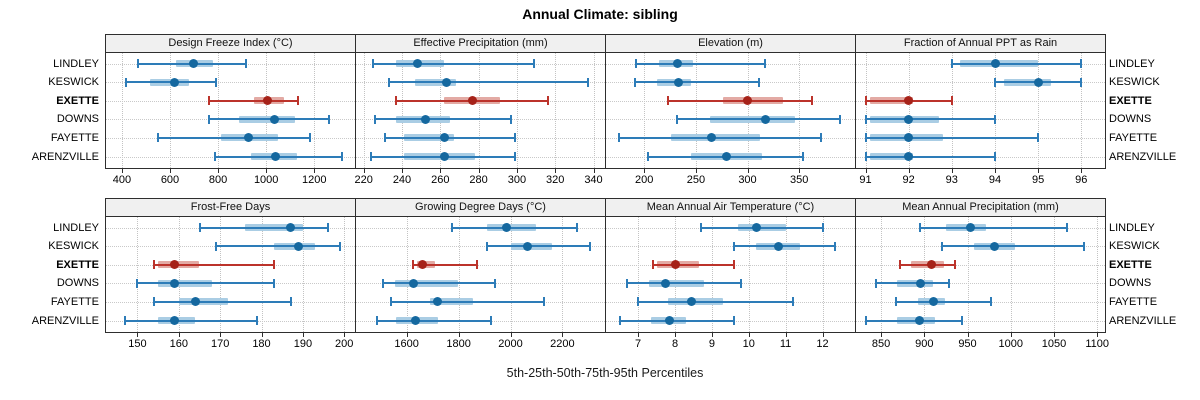  What do you see at coordinates (218, 180) in the screenshot?
I see `axis-tick-label: 800` at bounding box center [218, 180].